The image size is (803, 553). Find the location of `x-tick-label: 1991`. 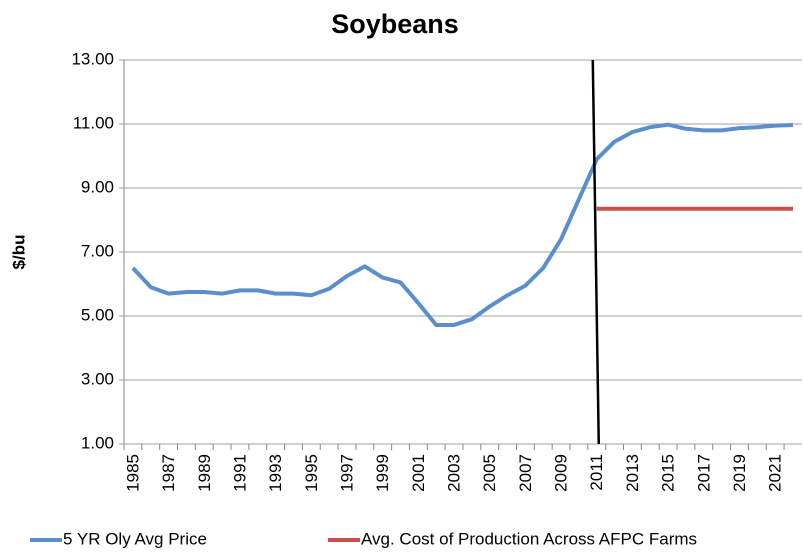

x-tick-label: 1991 is located at coordinates (239, 473).